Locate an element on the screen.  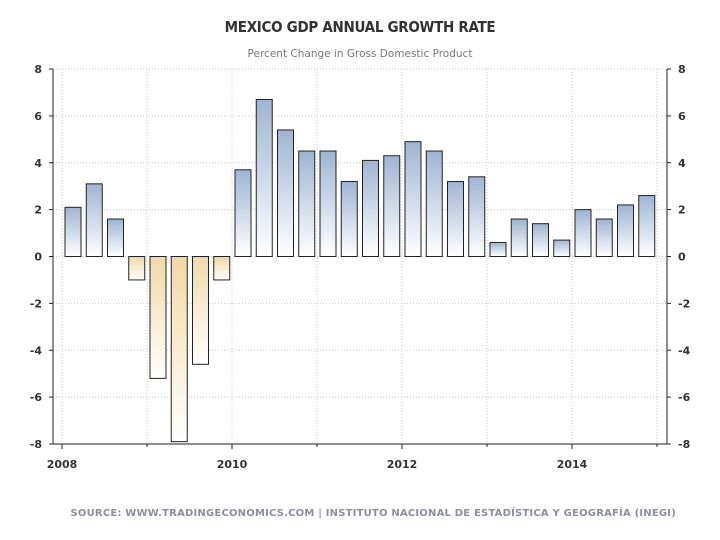
y-tick-label-left: -8 is located at coordinates (36, 444).